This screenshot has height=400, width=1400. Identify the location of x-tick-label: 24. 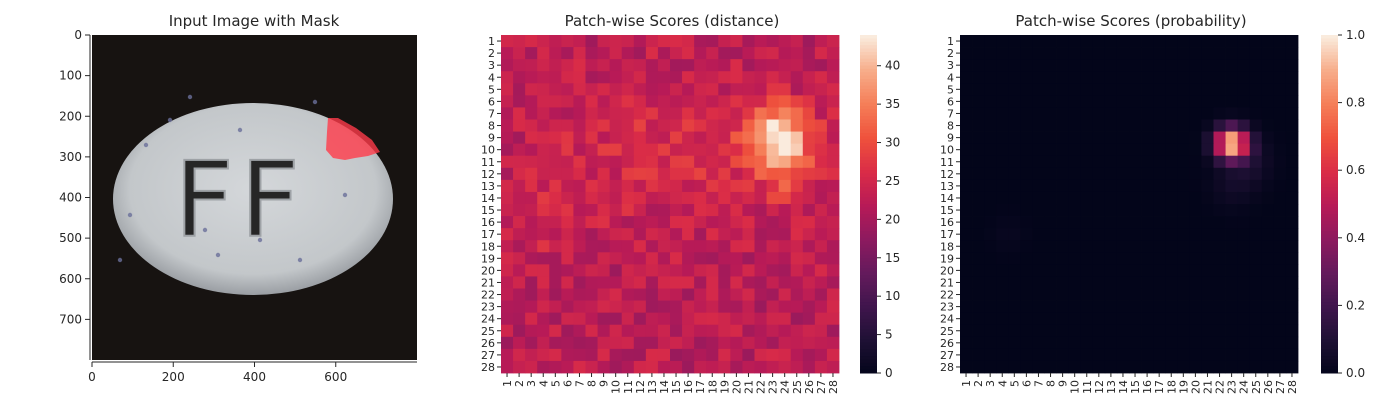
(1244, 387).